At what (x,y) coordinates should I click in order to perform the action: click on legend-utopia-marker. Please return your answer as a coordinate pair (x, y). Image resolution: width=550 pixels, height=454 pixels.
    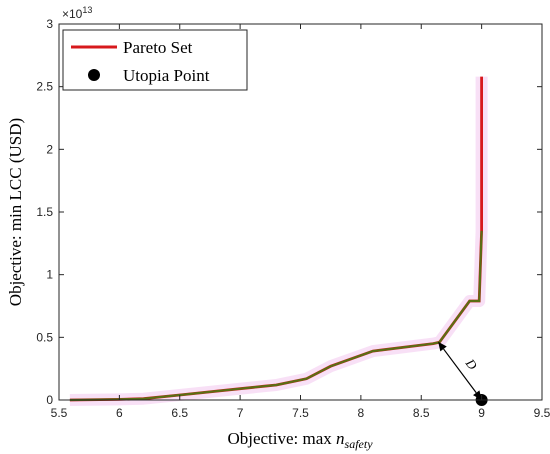
    Looking at the image, I should click on (94, 75).